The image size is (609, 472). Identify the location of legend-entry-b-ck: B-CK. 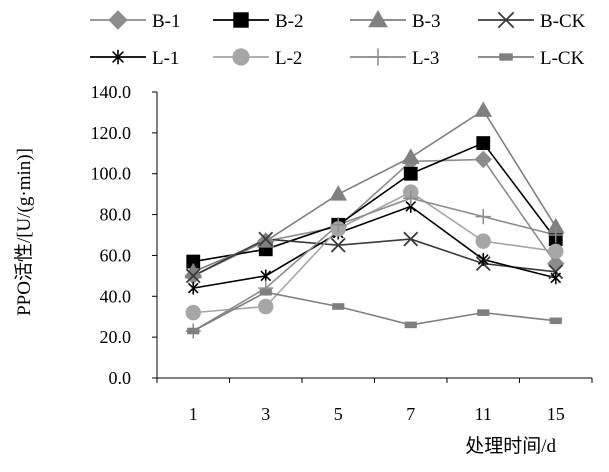
(532, 21).